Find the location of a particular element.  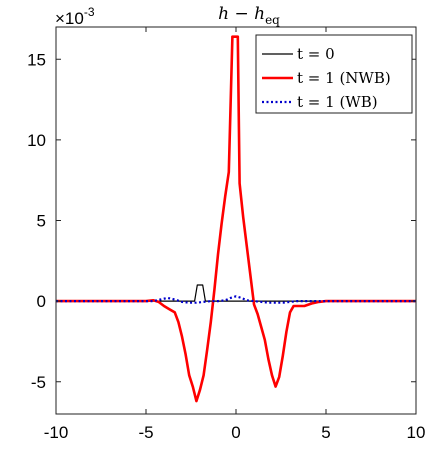

y-tick-label: -5 is located at coordinates (38, 382).